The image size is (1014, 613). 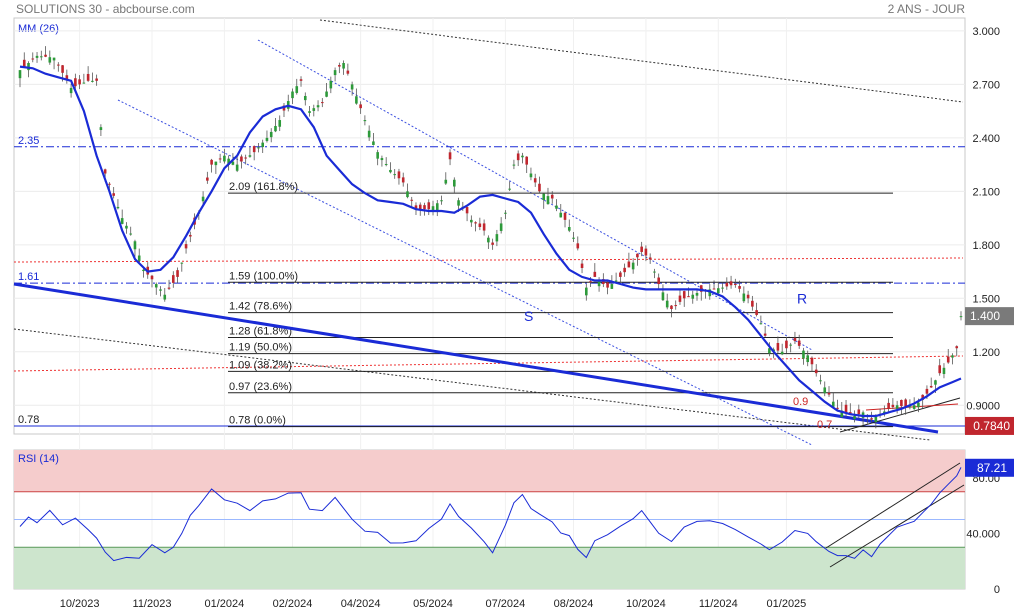 What do you see at coordinates (263, 276) in the screenshot?
I see `fibonacci-level-label: 1.59 (100.0%)` at bounding box center [263, 276].